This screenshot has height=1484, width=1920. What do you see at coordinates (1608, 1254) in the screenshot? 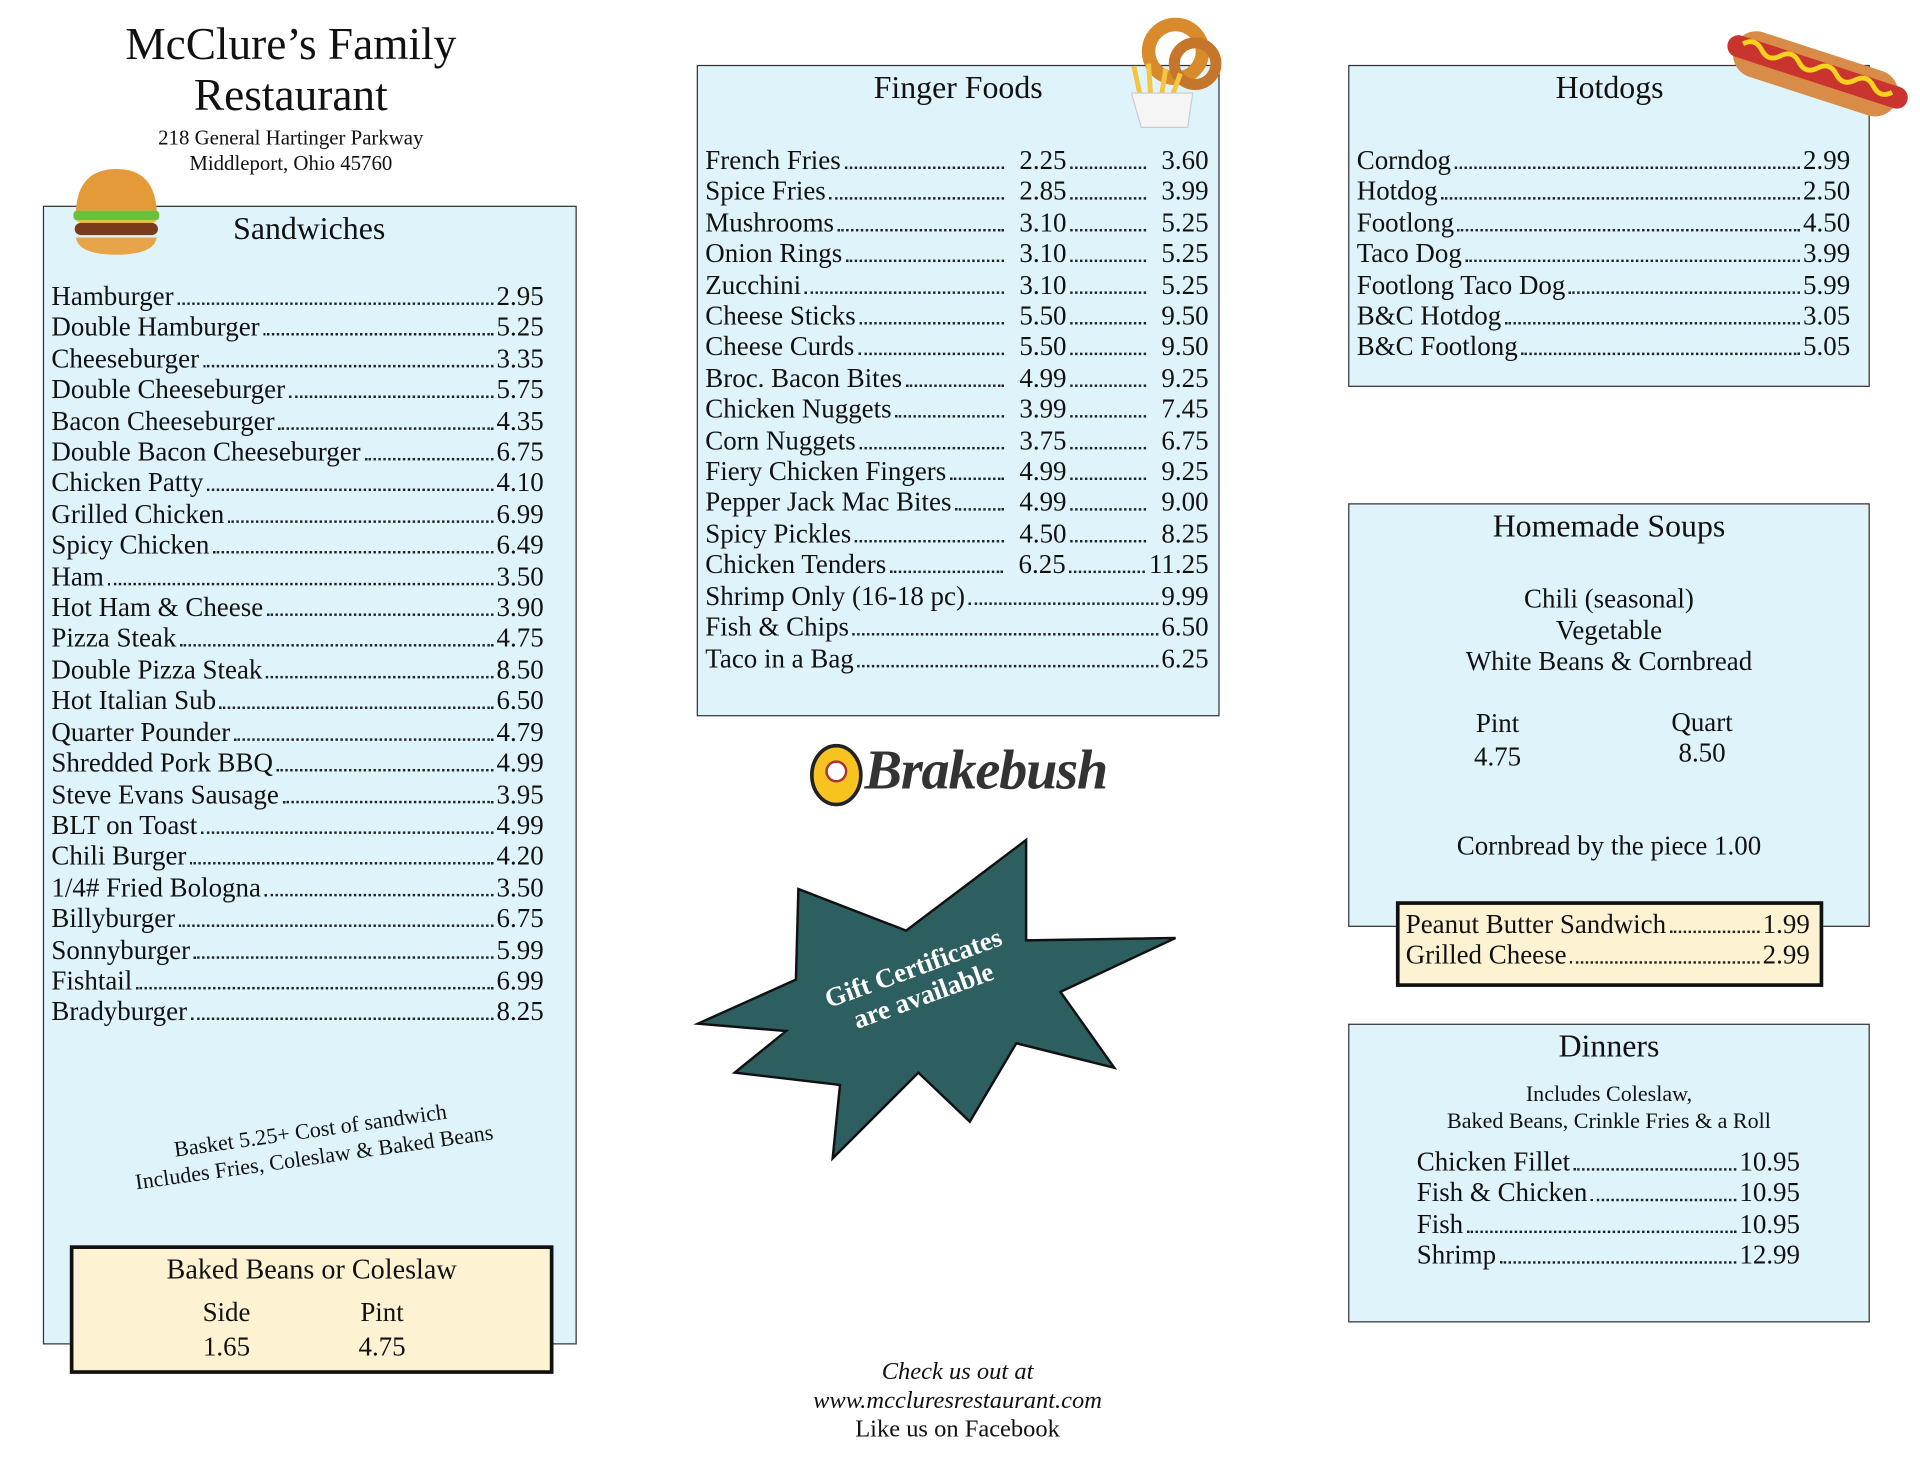
I see `menu-item: Shrimp 12.99` at bounding box center [1608, 1254].